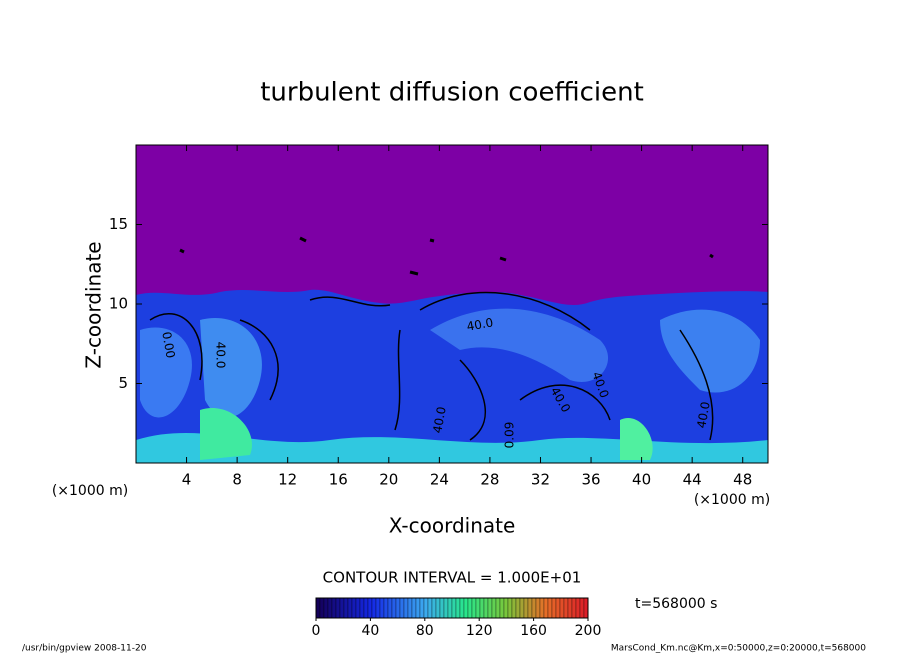  What do you see at coordinates (370, 631) in the screenshot?
I see `colorbar-tick-label: 40` at bounding box center [370, 631].